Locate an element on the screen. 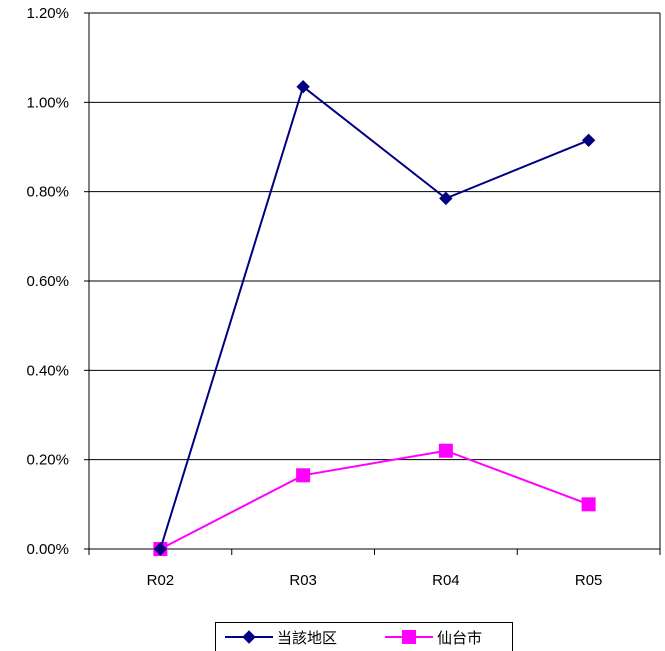 The width and height of the screenshot is (665, 651). y-tick-label: 0.80% is located at coordinates (47, 192).